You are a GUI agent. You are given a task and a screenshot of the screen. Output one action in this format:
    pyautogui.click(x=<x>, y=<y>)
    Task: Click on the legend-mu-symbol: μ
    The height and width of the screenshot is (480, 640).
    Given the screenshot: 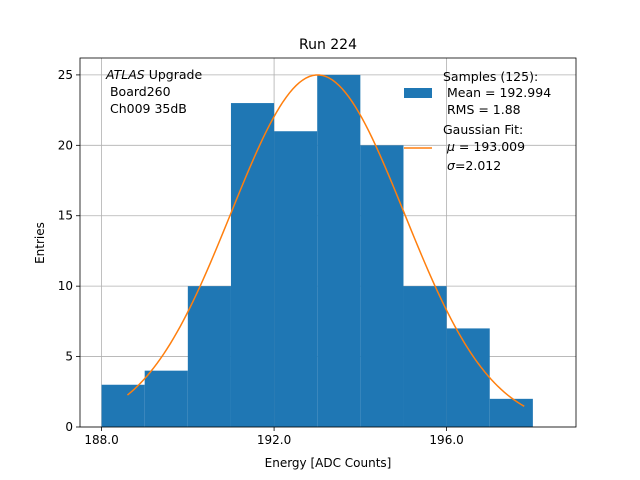 What is the action you would take?
    pyautogui.click(x=450, y=146)
    